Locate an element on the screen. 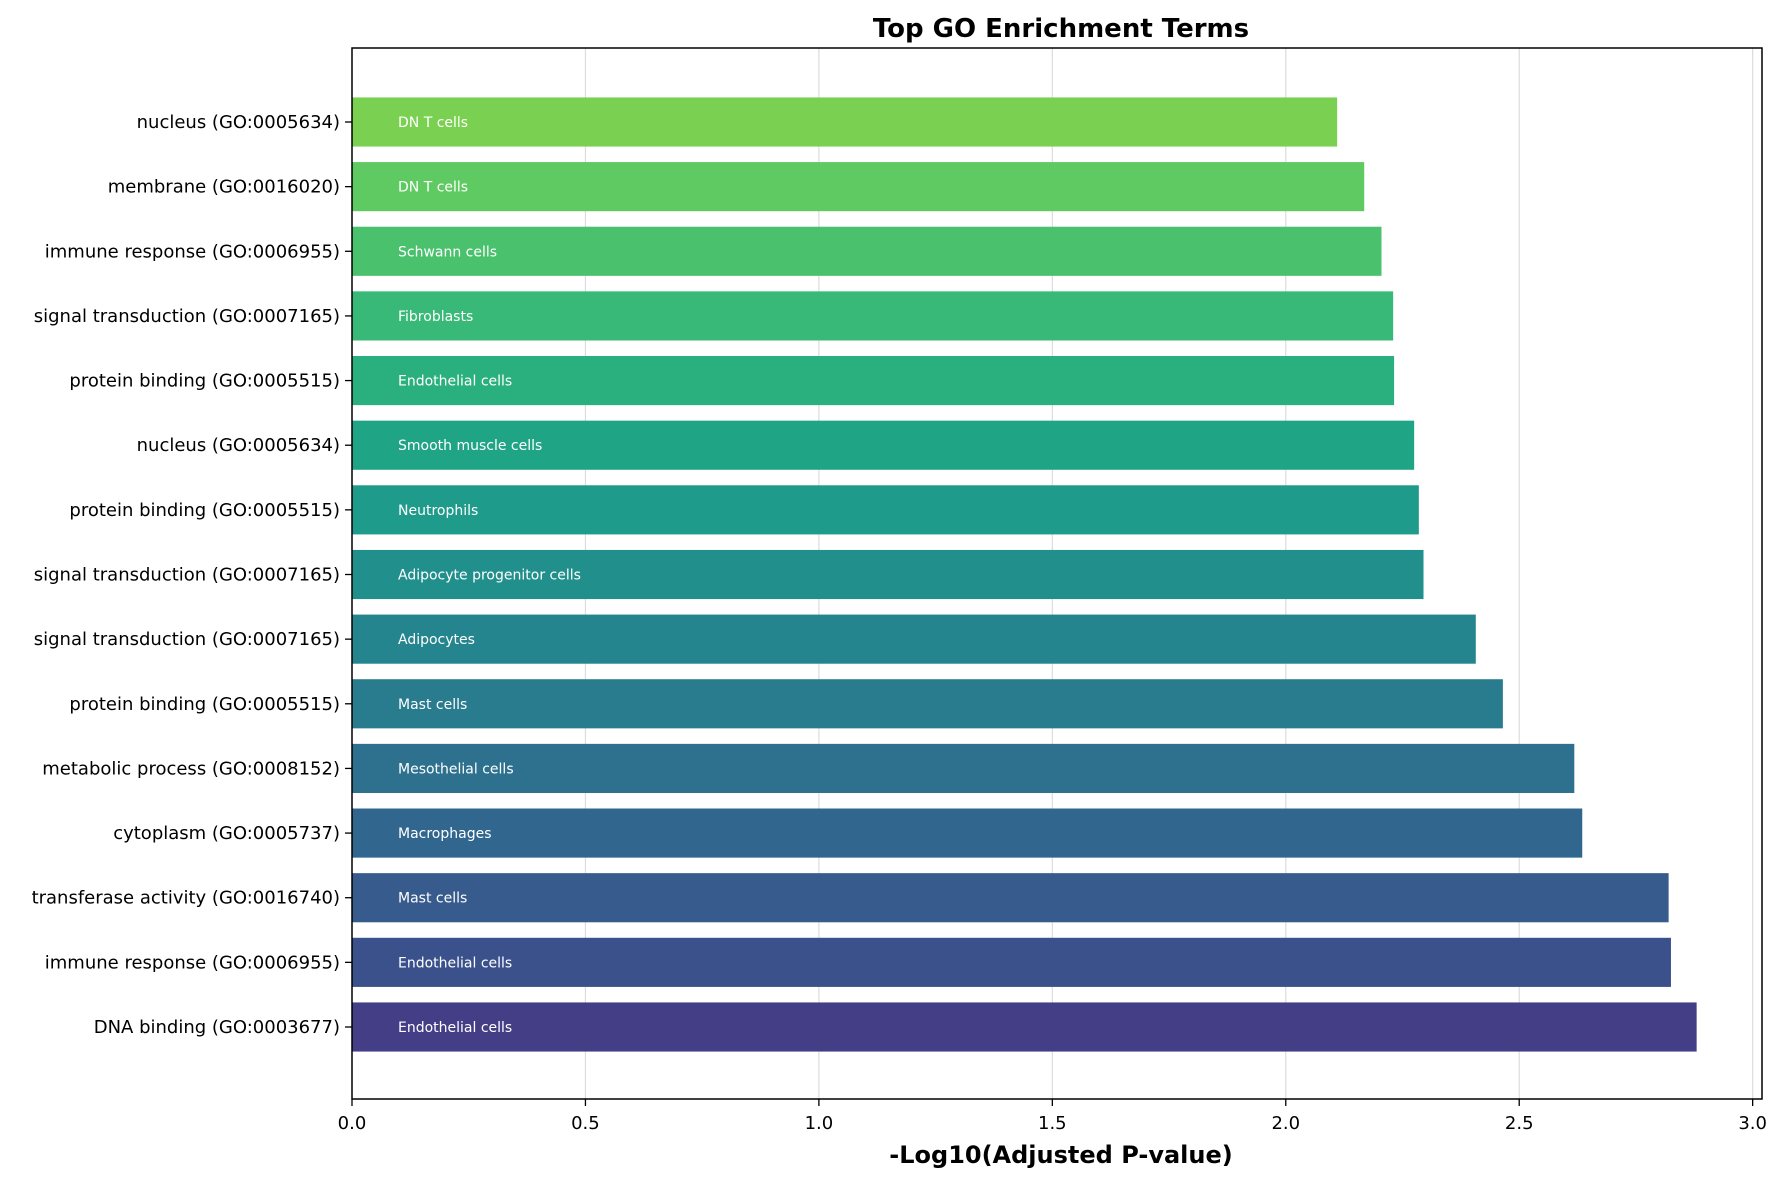  y-tick-label: cytoplasm (GO:0005737) is located at coordinates (226, 833).